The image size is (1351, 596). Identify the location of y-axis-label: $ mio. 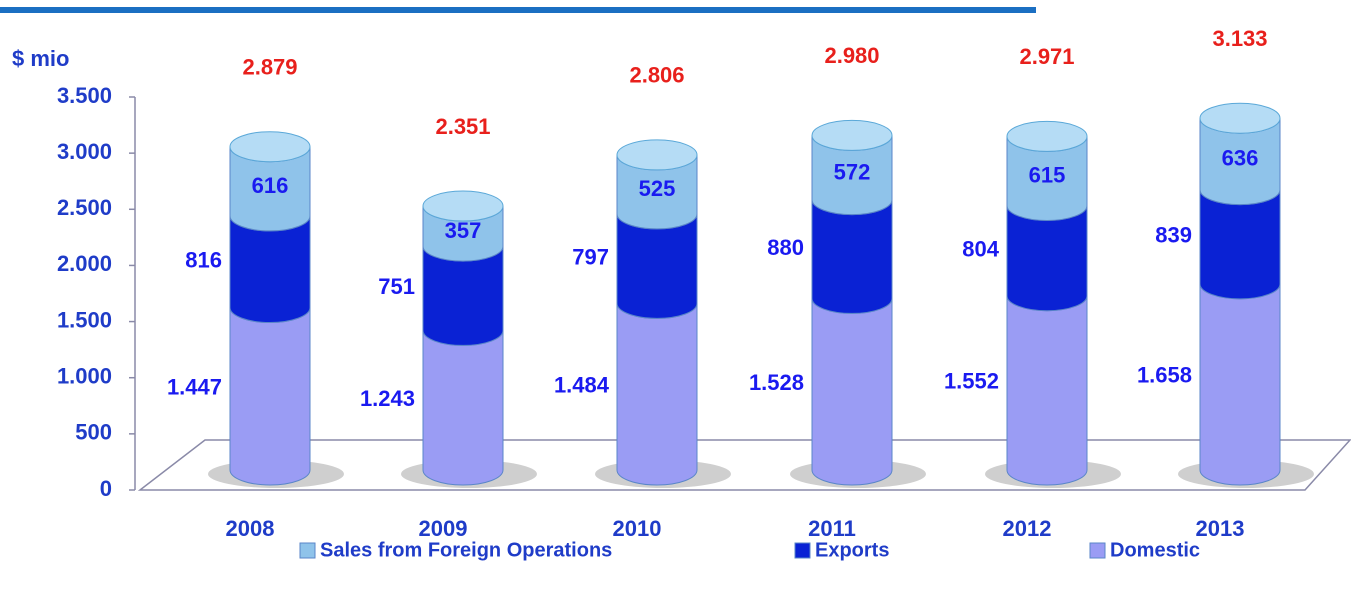
(40, 58).